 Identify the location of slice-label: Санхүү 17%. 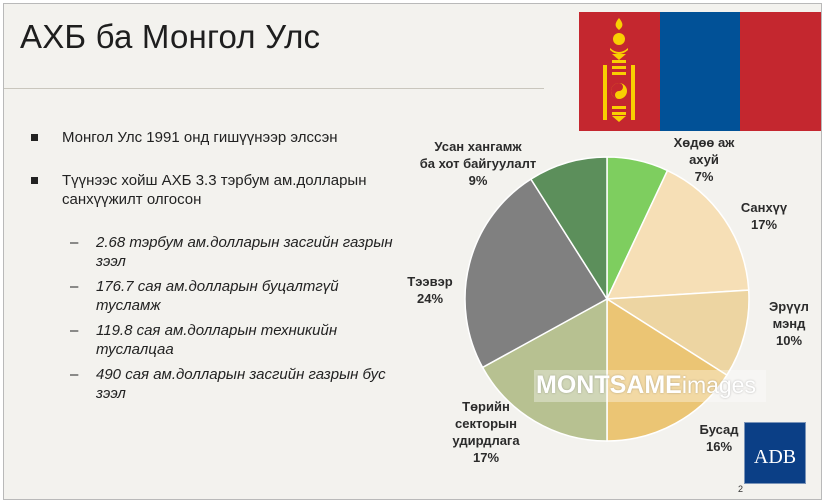
(764, 216).